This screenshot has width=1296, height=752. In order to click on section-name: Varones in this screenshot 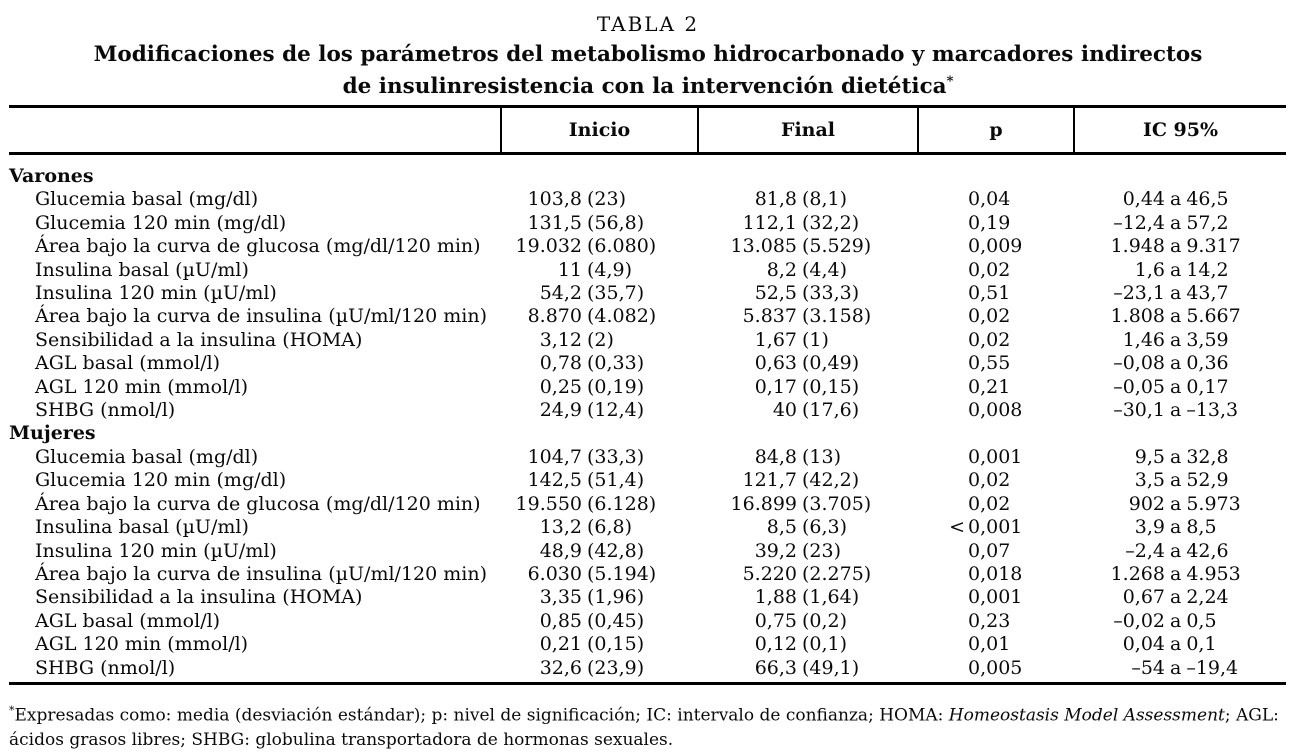, I will do `click(51, 176)`.